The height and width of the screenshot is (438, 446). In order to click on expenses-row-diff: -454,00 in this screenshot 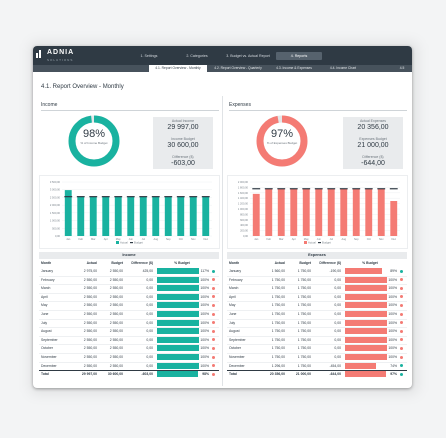, I will do `click(335, 365)`.